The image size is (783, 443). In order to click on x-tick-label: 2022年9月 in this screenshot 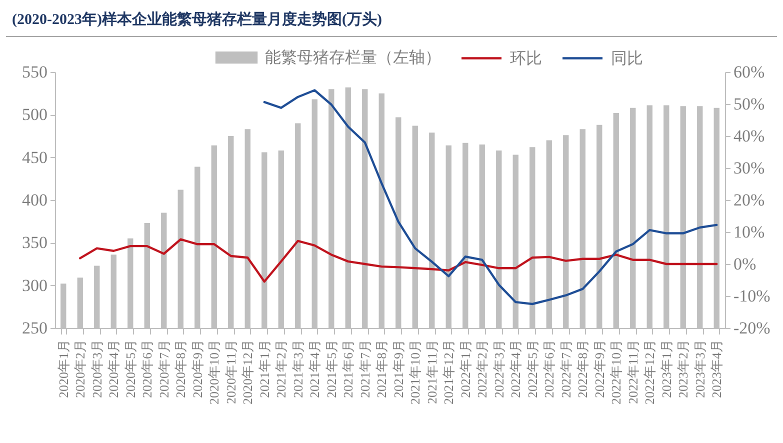, I will do `click(599, 369)`.